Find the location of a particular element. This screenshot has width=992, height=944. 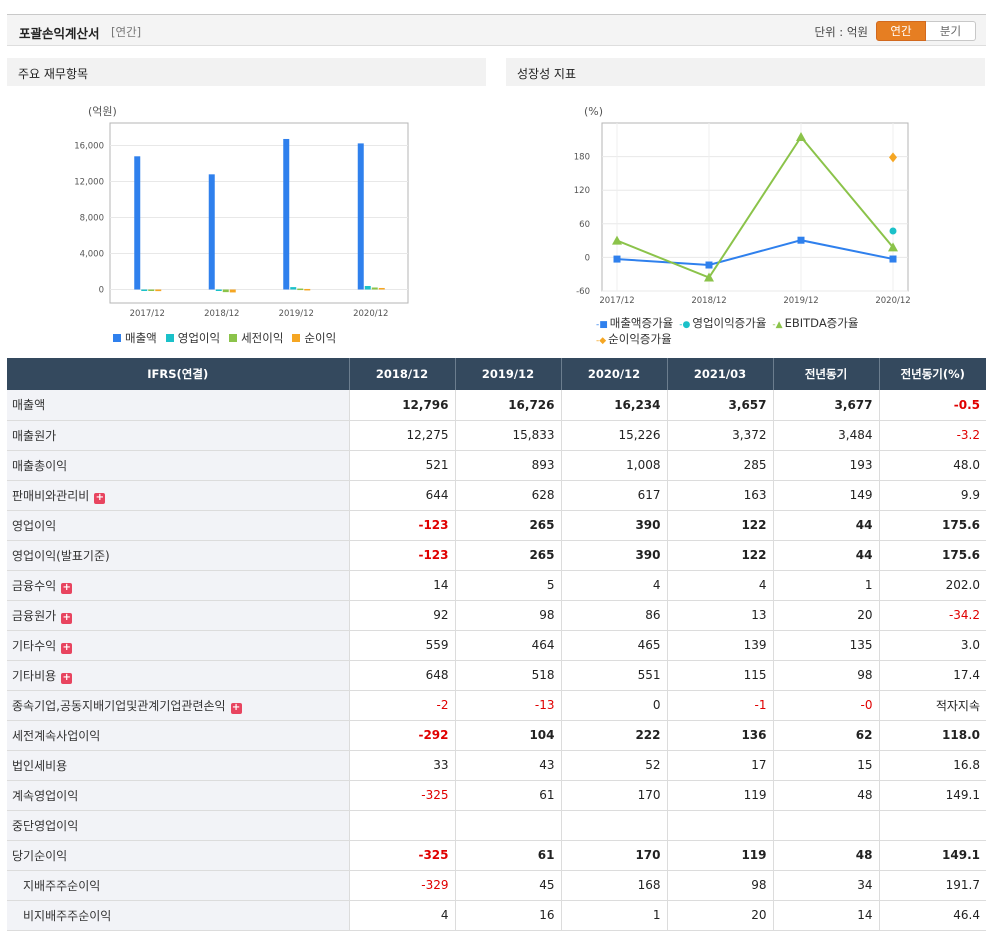

table-row: 계속영업이익 -325 61 170 119 48 149.1 is located at coordinates (496, 795).